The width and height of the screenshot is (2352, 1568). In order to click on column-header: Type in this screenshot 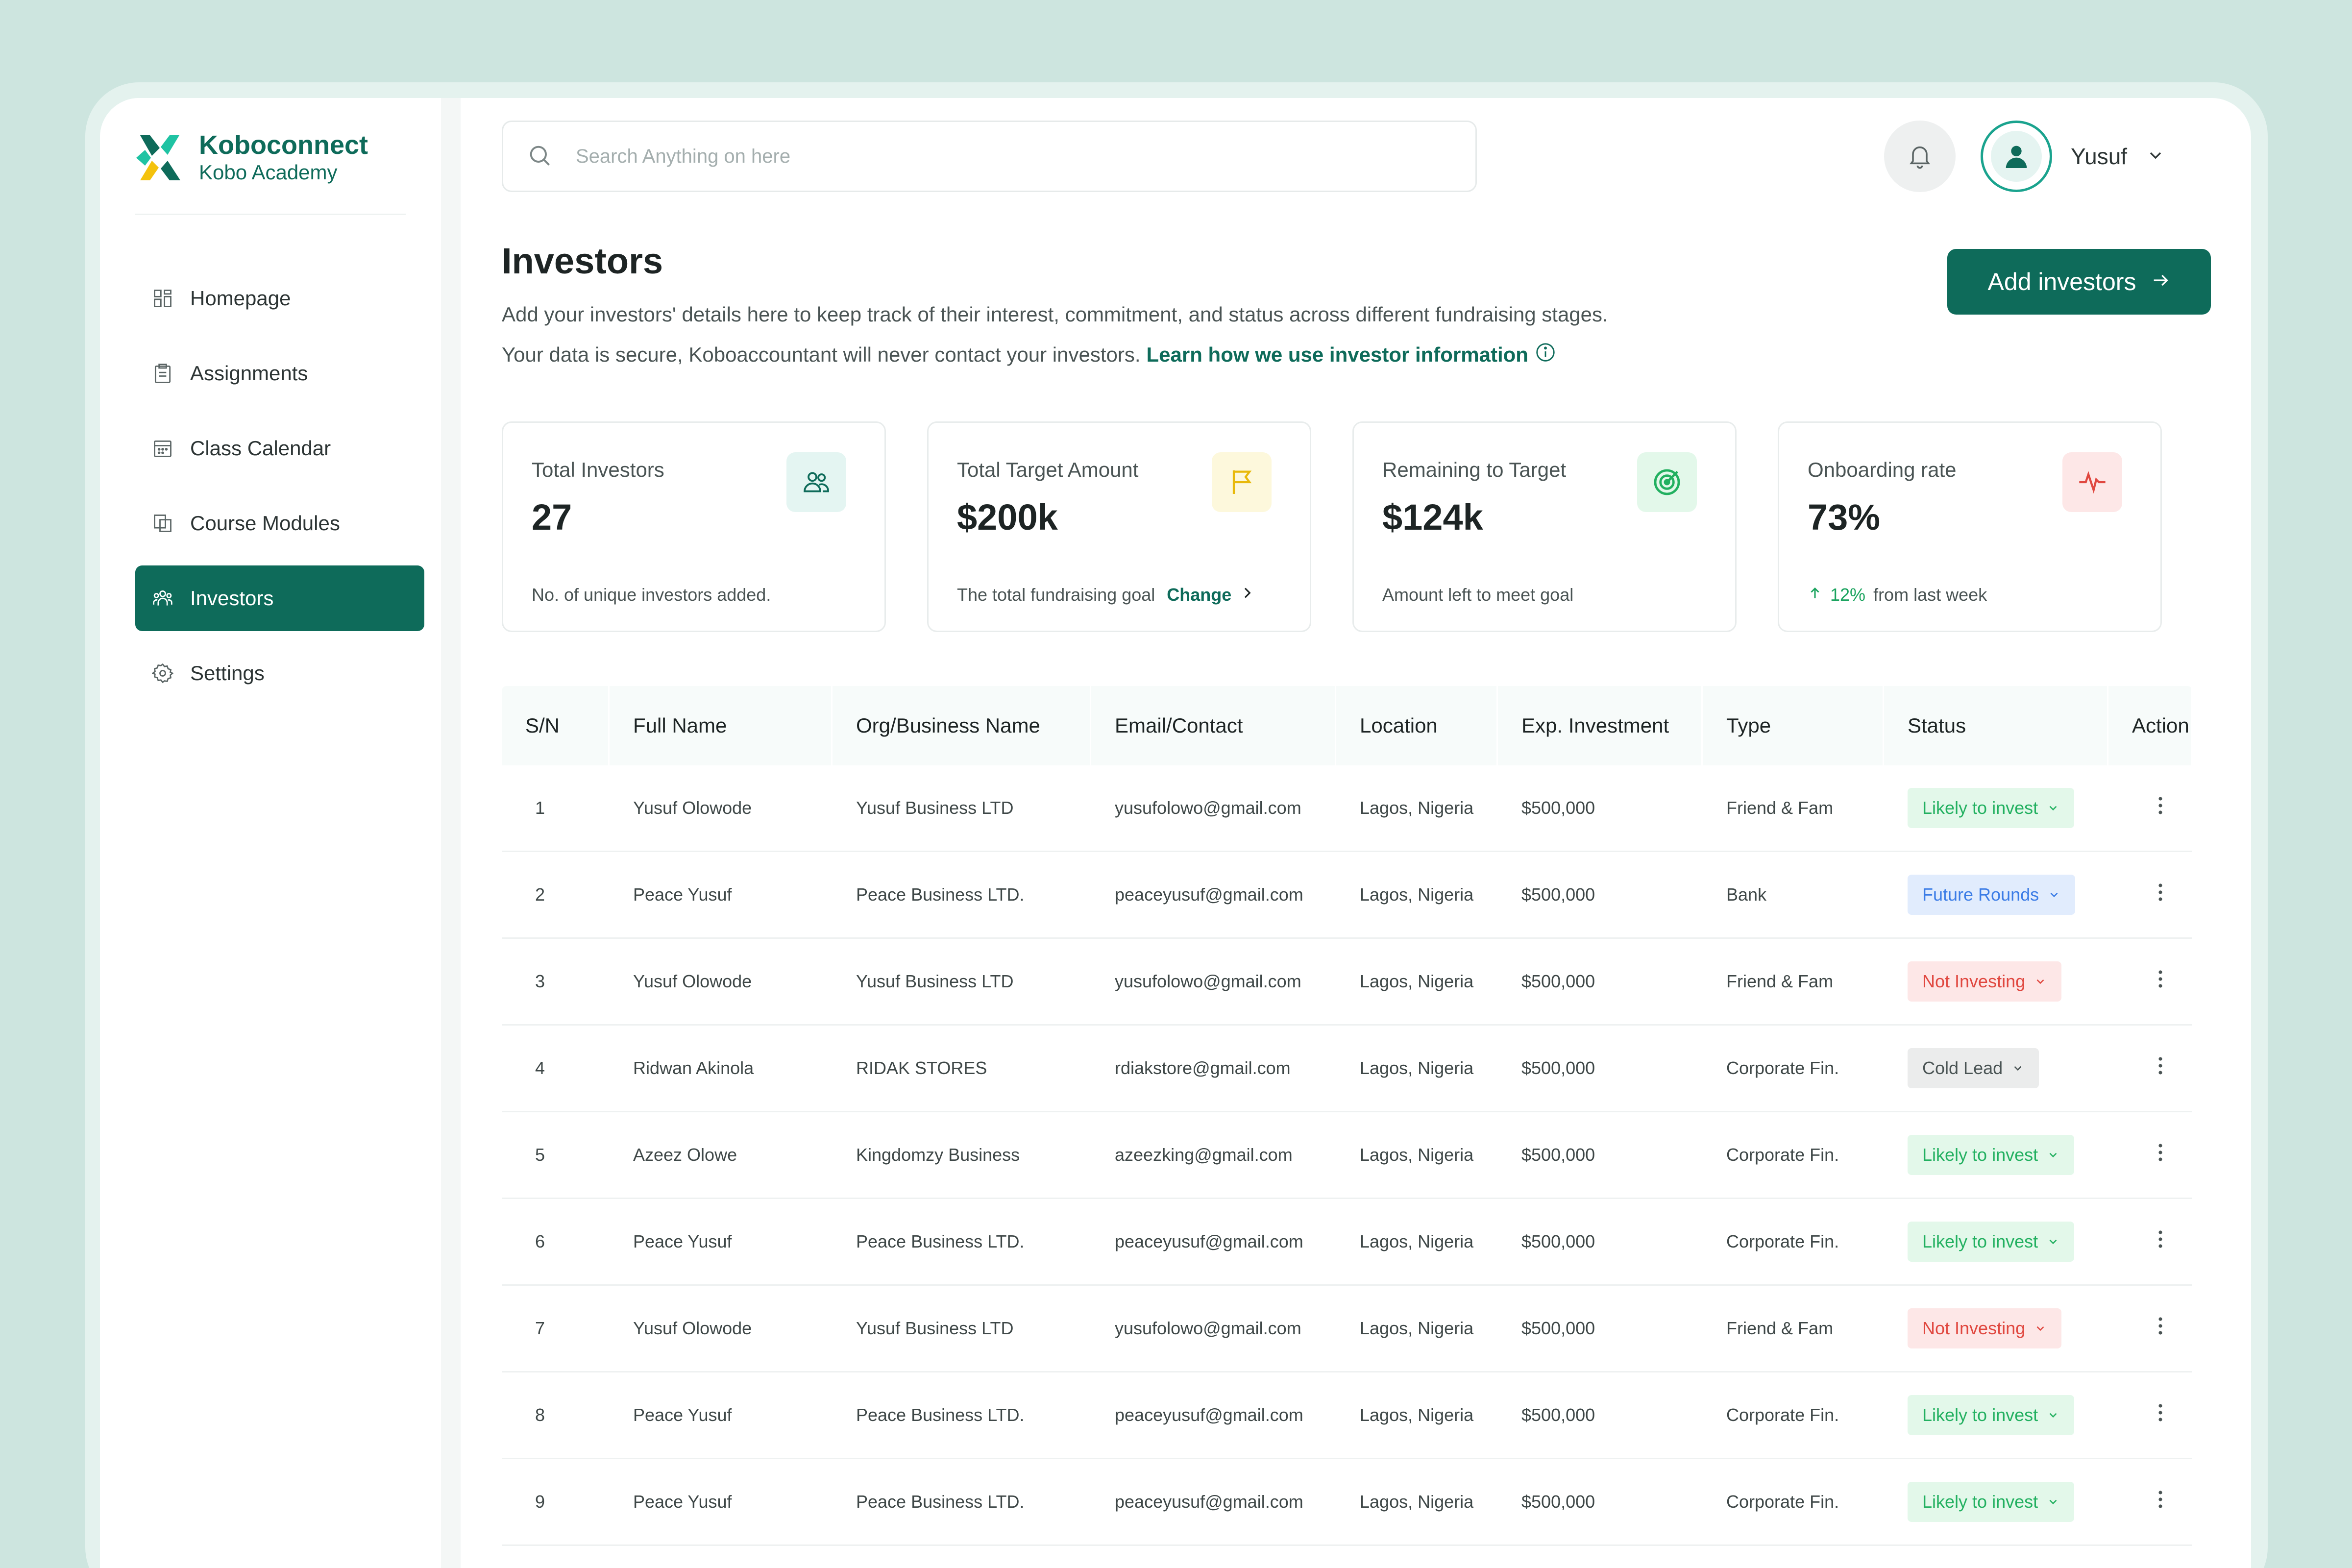, I will do `click(1793, 725)`.